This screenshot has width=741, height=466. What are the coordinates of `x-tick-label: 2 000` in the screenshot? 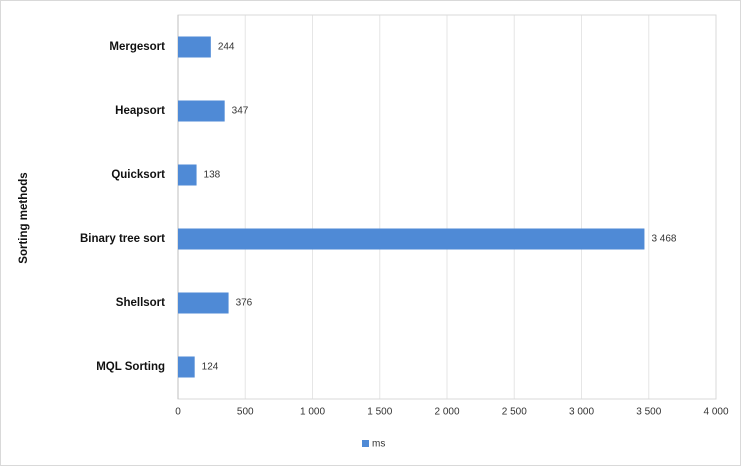 It's located at (446, 412).